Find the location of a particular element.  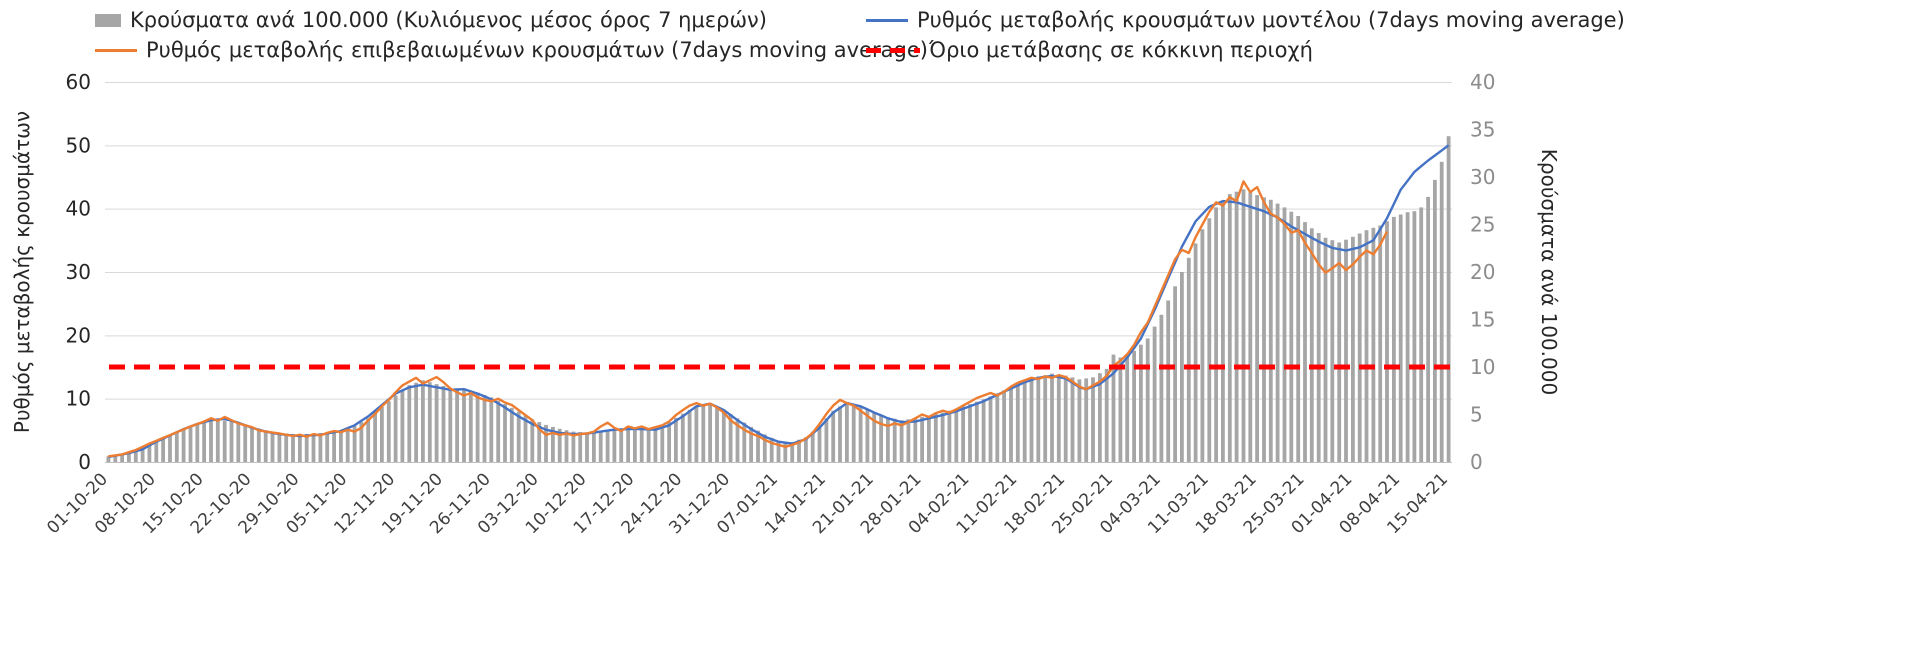

svg-text: 50 is located at coordinates (78, 145).